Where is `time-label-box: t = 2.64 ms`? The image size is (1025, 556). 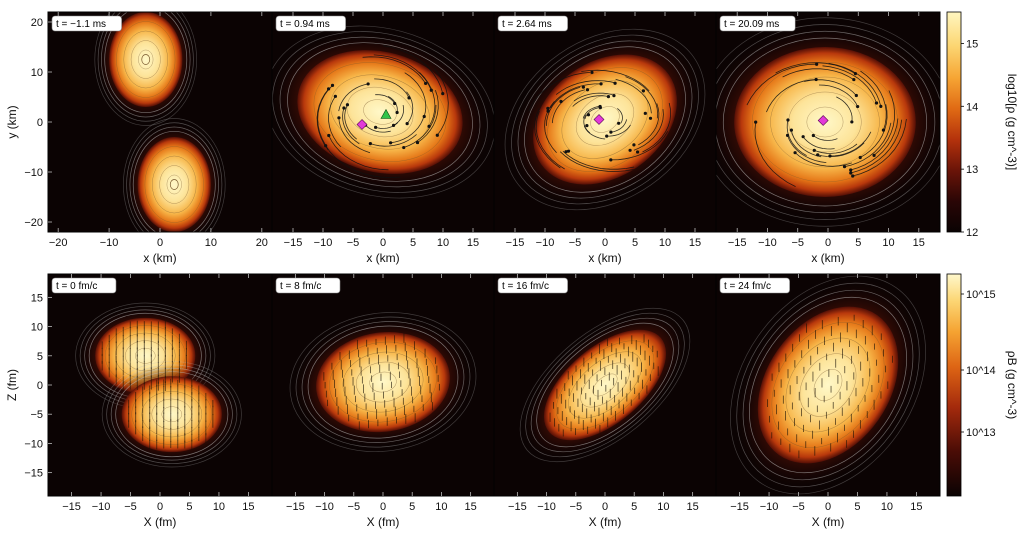 time-label-box: t = 2.64 ms is located at coordinates (532, 23).